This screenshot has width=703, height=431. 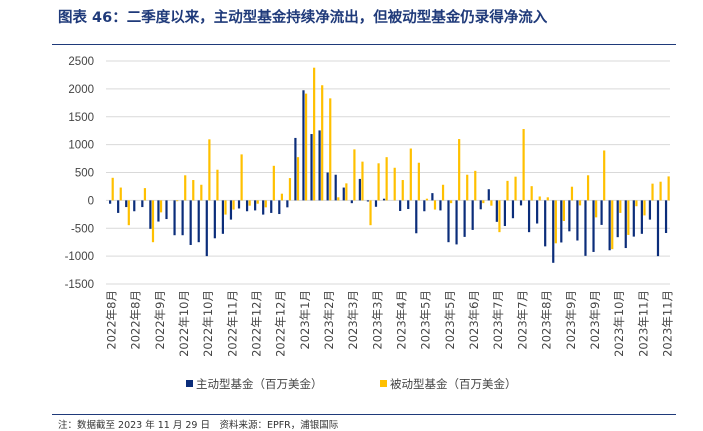 What do you see at coordinates (453, 384) in the screenshot?
I see `legend-label: 被动型基金（百万美金）` at bounding box center [453, 384].